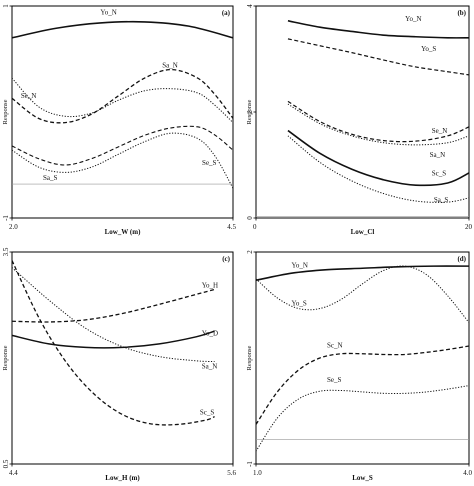 The width and height of the screenshot is (474, 486). What do you see at coordinates (13, 473) in the screenshot?
I see `x-tick-label: 4.4` at bounding box center [13, 473].